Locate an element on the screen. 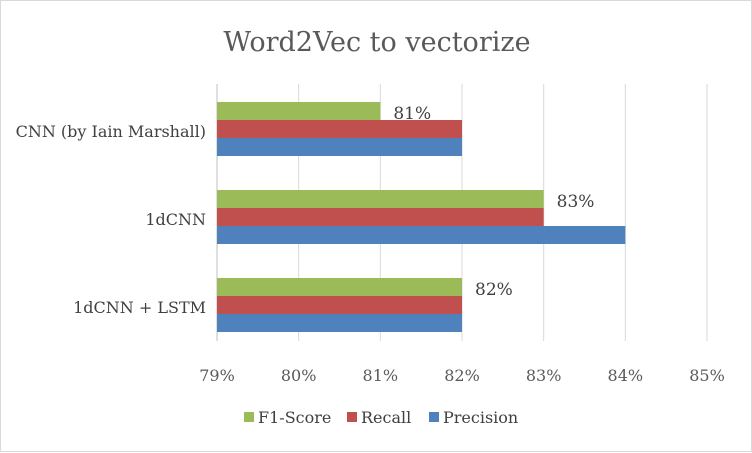 This screenshot has width=752, height=453. category-label: CNN (by Iain Marshall) is located at coordinates (111, 131).